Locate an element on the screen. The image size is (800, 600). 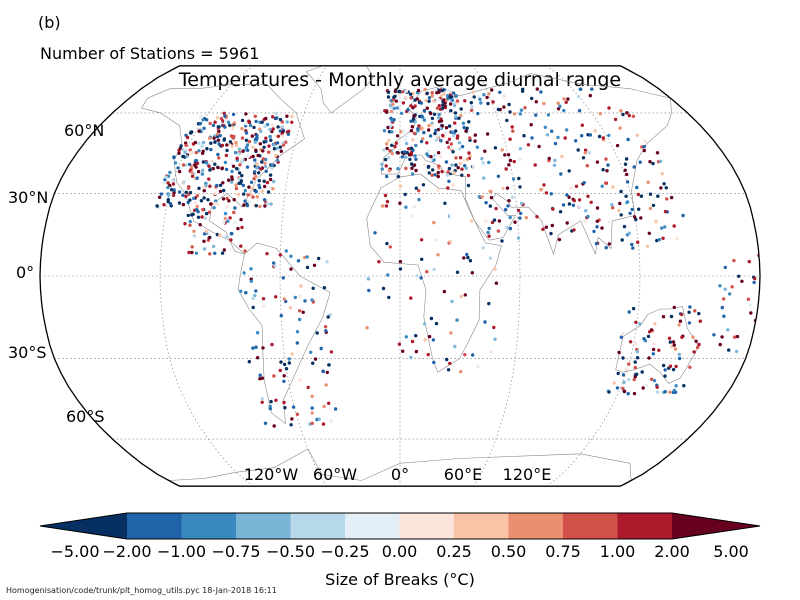
lat-label-30n: 30°N is located at coordinates (28, 197).